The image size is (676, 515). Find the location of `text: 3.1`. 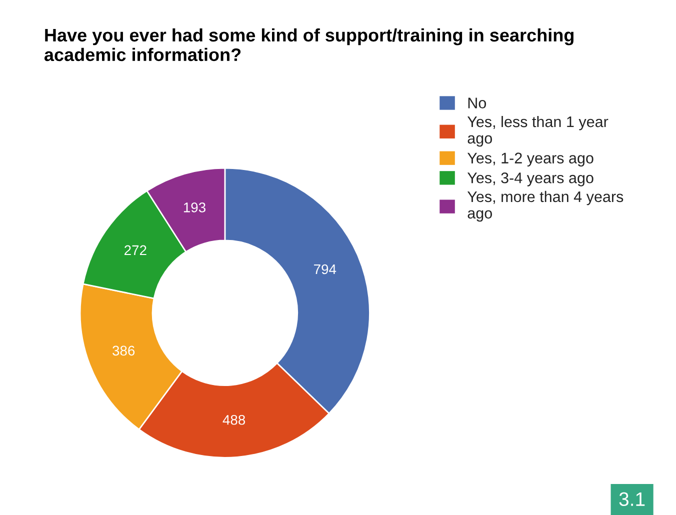

text: 3.1 is located at coordinates (632, 499).